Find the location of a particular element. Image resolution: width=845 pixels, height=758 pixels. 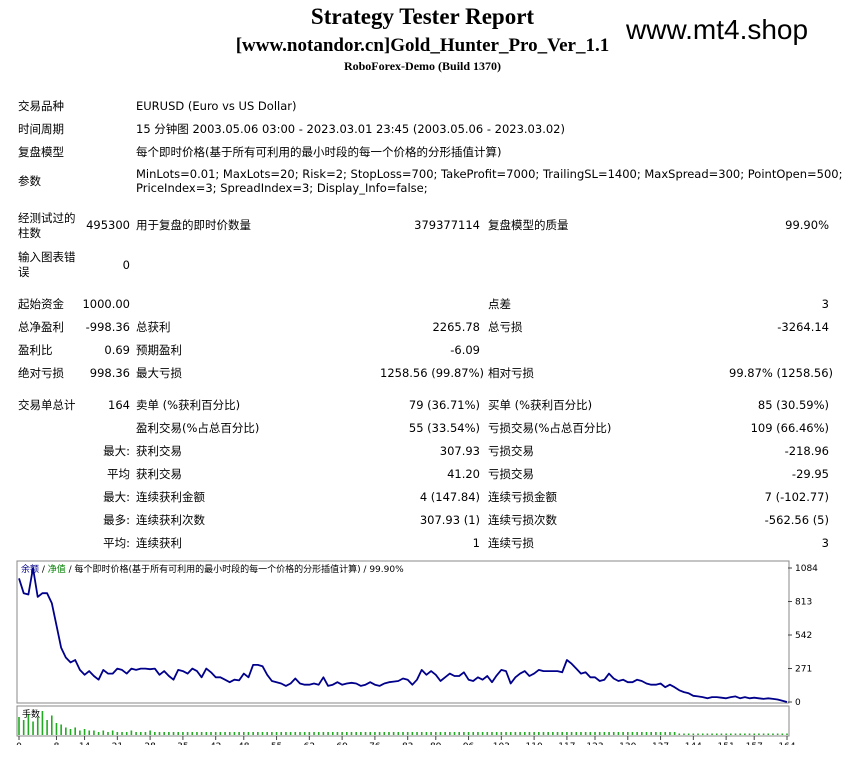

row-b-value: -218.96 is located at coordinates (806, 451).